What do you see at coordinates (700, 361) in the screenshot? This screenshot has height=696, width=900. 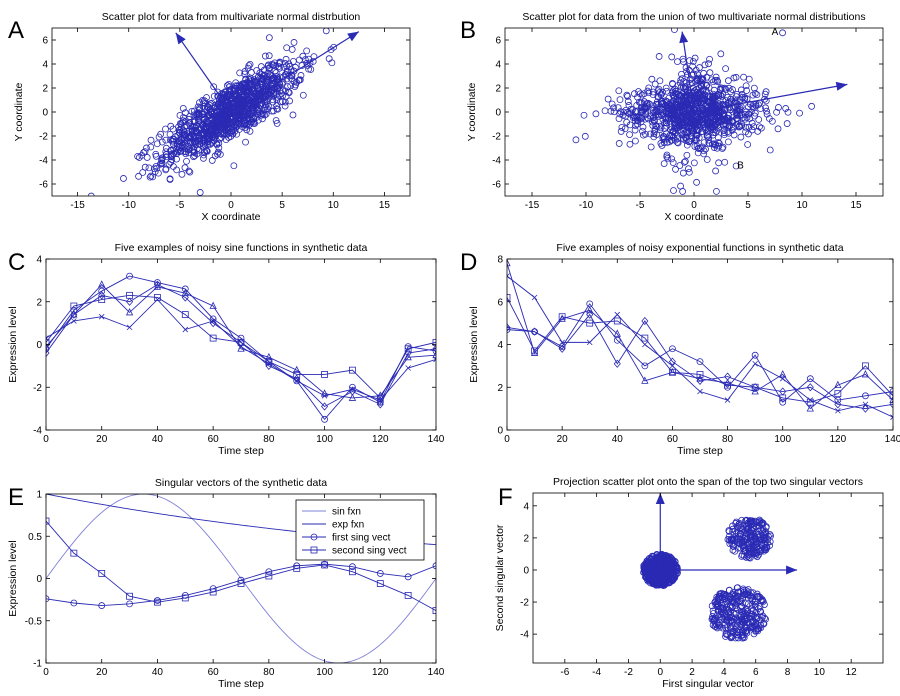 I see `series-diamond` at bounding box center [700, 361].